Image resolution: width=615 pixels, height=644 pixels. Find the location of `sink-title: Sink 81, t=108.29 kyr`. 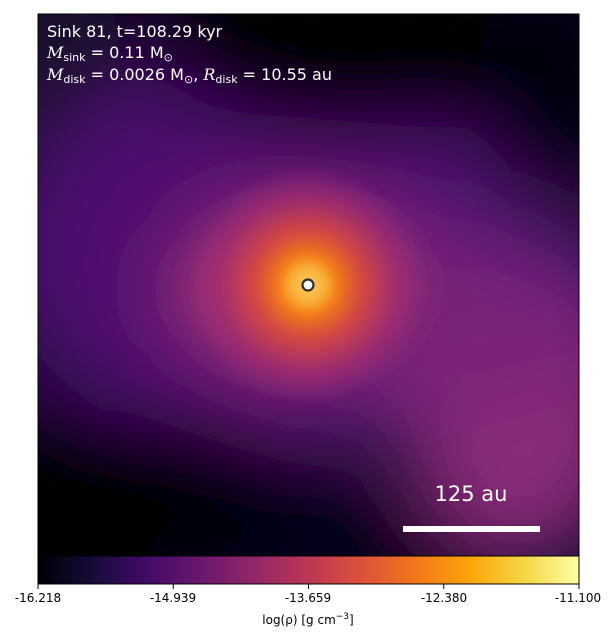

sink-title: Sink 81, t=108.29 kyr is located at coordinates (135, 31).